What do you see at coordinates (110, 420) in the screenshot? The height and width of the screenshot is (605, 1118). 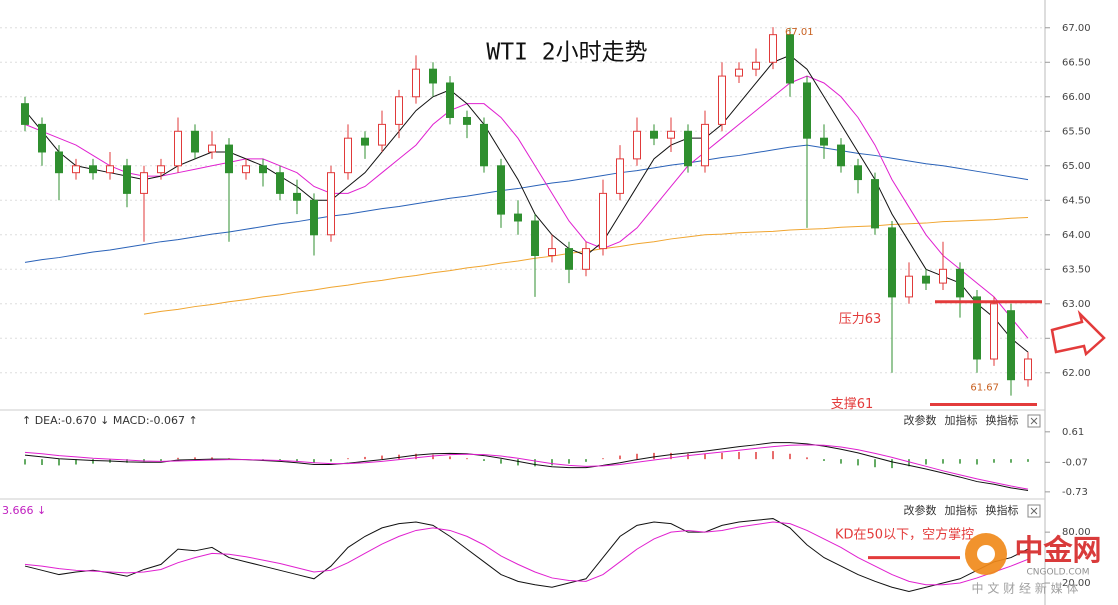 I see `macd-header: ↑ DEA:-0.670 ↓ MACD:-0.067 ↑` at bounding box center [110, 420].